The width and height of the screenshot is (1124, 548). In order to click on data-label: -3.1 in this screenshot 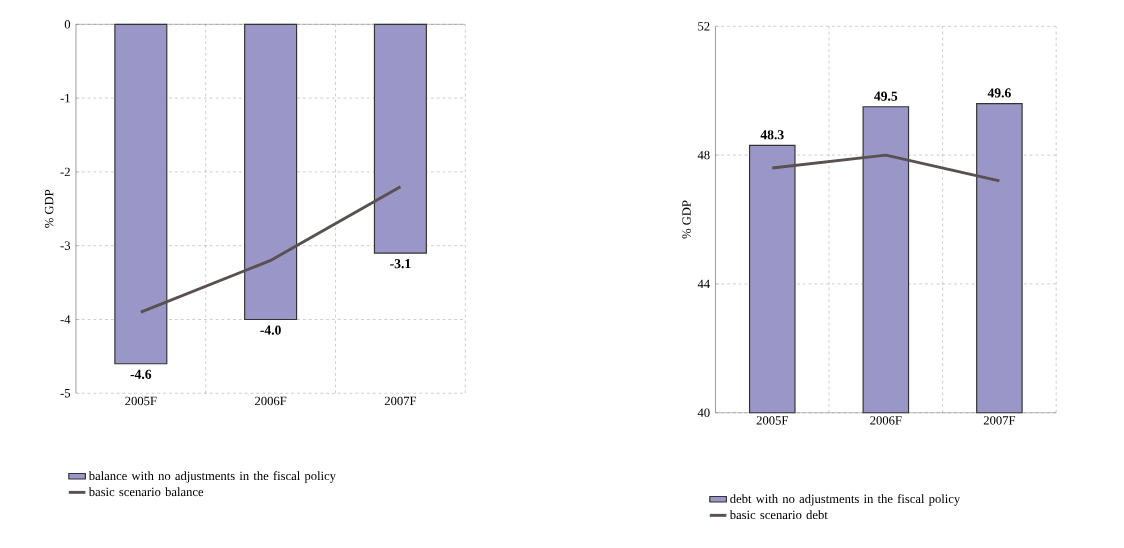, I will do `click(400, 264)`.